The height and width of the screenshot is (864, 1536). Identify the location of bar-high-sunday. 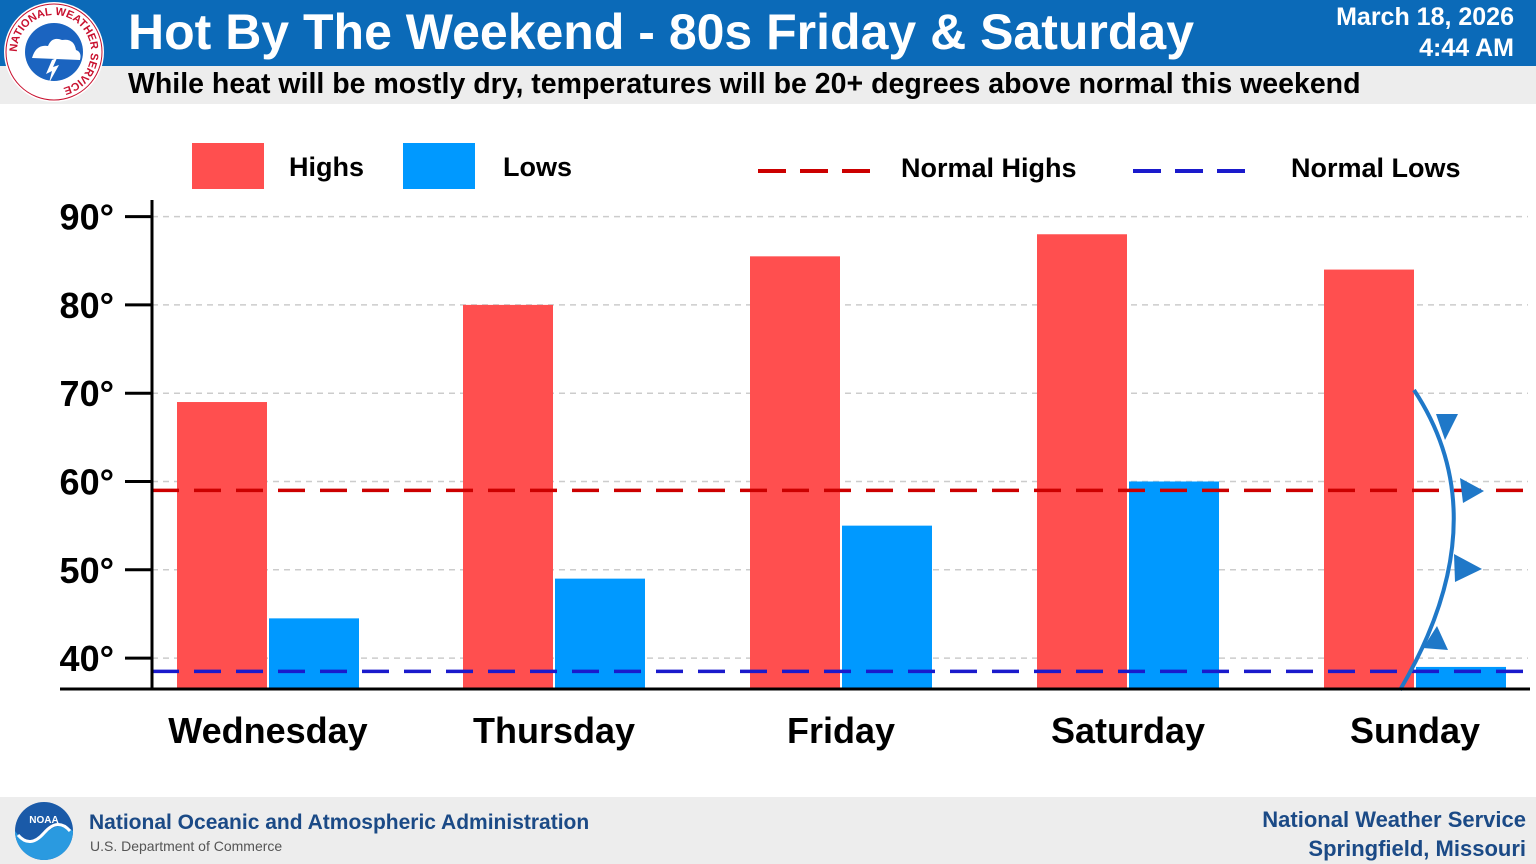
(1369, 479).